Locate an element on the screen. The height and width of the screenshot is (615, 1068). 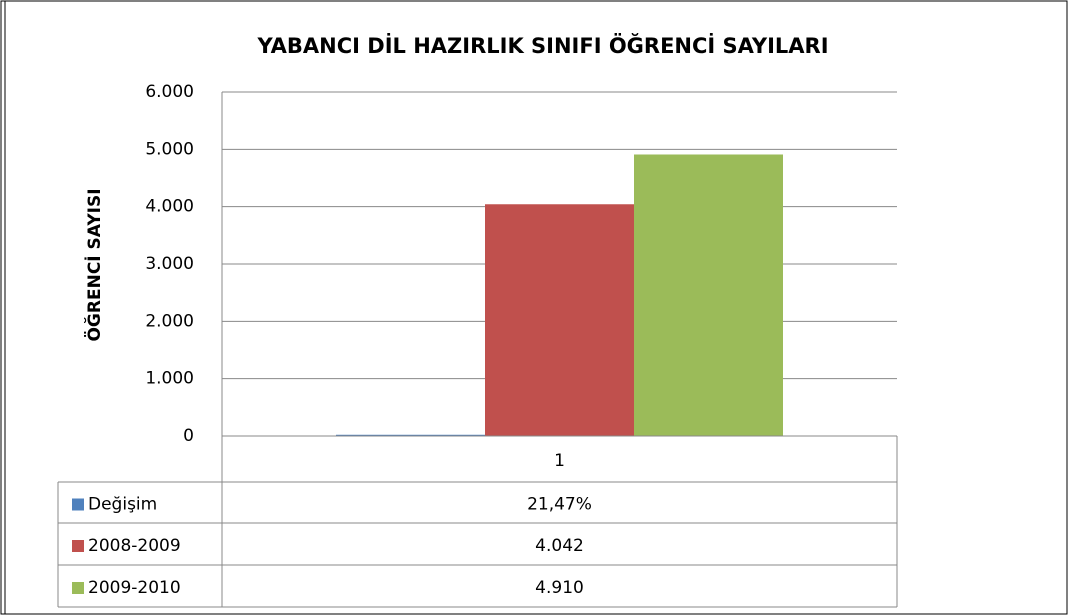
table-value: 21,47% is located at coordinates (559, 505).